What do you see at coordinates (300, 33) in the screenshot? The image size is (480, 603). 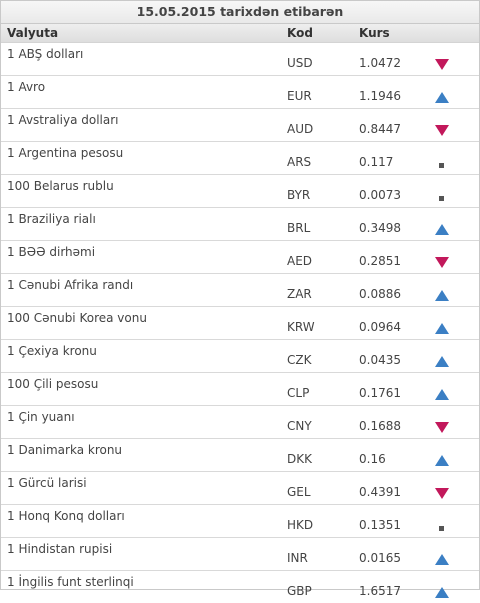 I see `column-header-code: Kod` at bounding box center [300, 33].